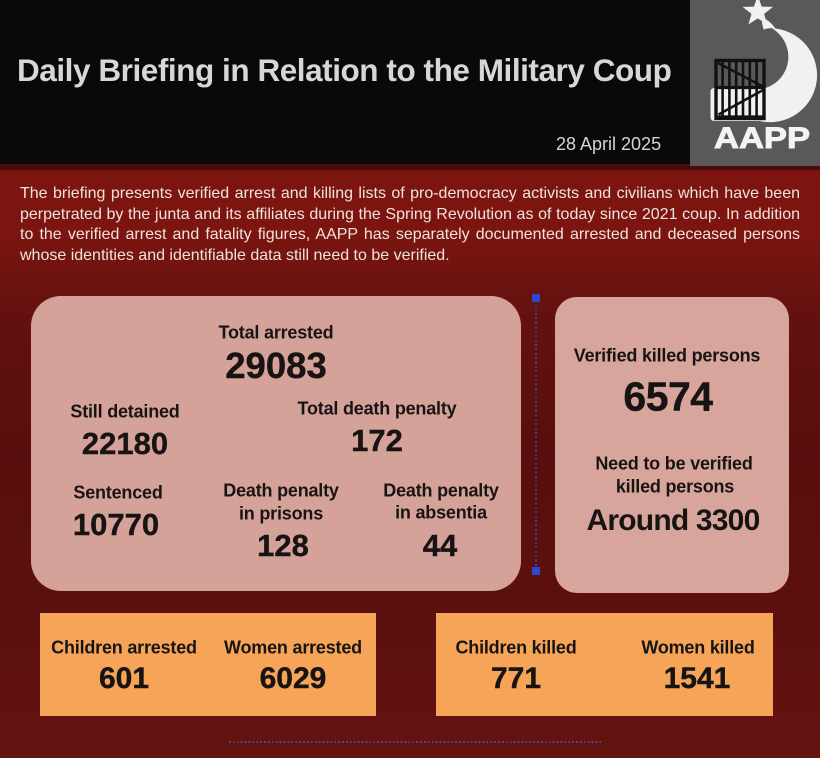 The image size is (820, 758). Describe the element at coordinates (762, 138) in the screenshot. I see `svg-text: AAPP` at that location.